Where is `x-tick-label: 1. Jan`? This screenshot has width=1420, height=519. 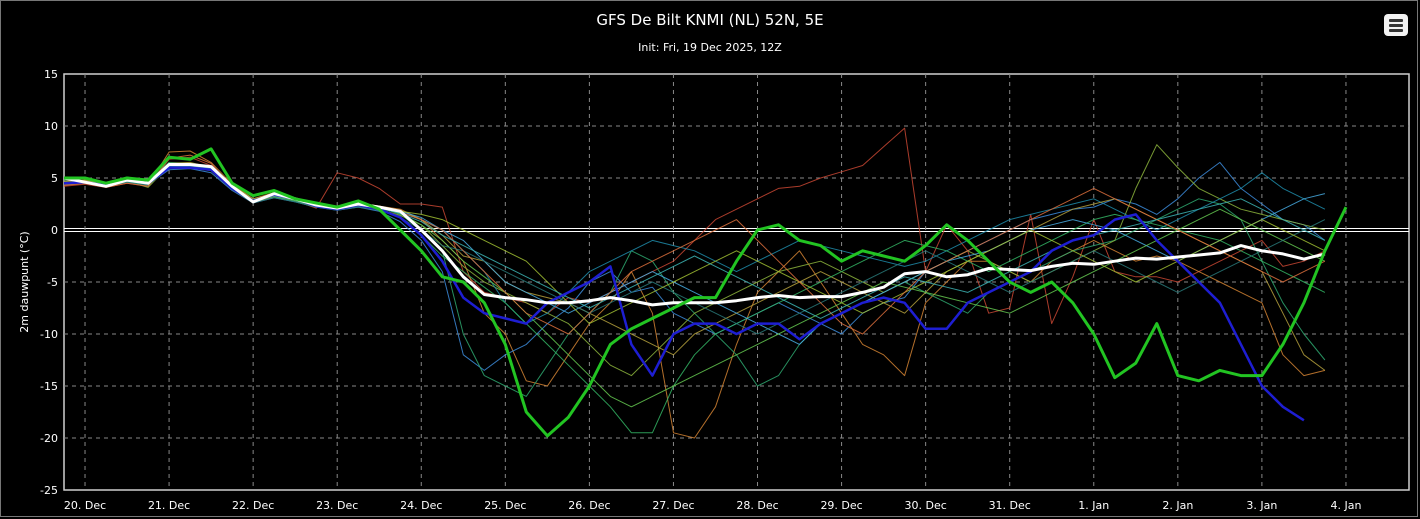
x-tick-label: 1. Jan is located at coordinates (1093, 505).